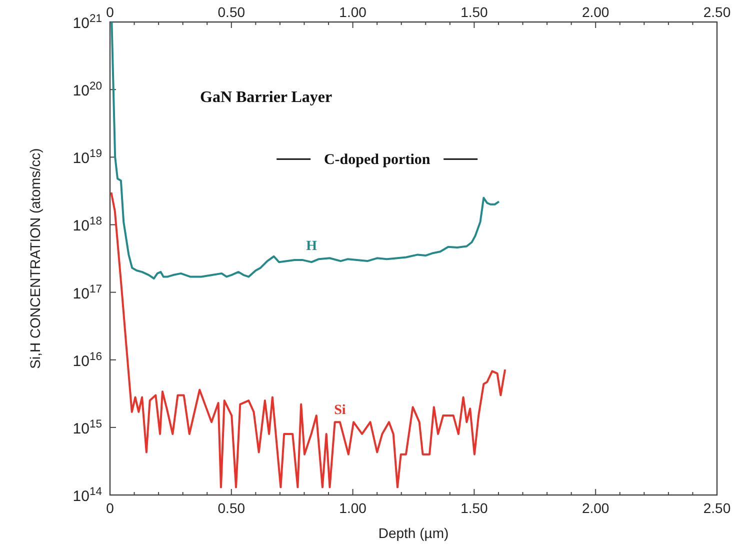 The height and width of the screenshot is (550, 746). I want to click on x-tick-label: 0, so click(110, 12).